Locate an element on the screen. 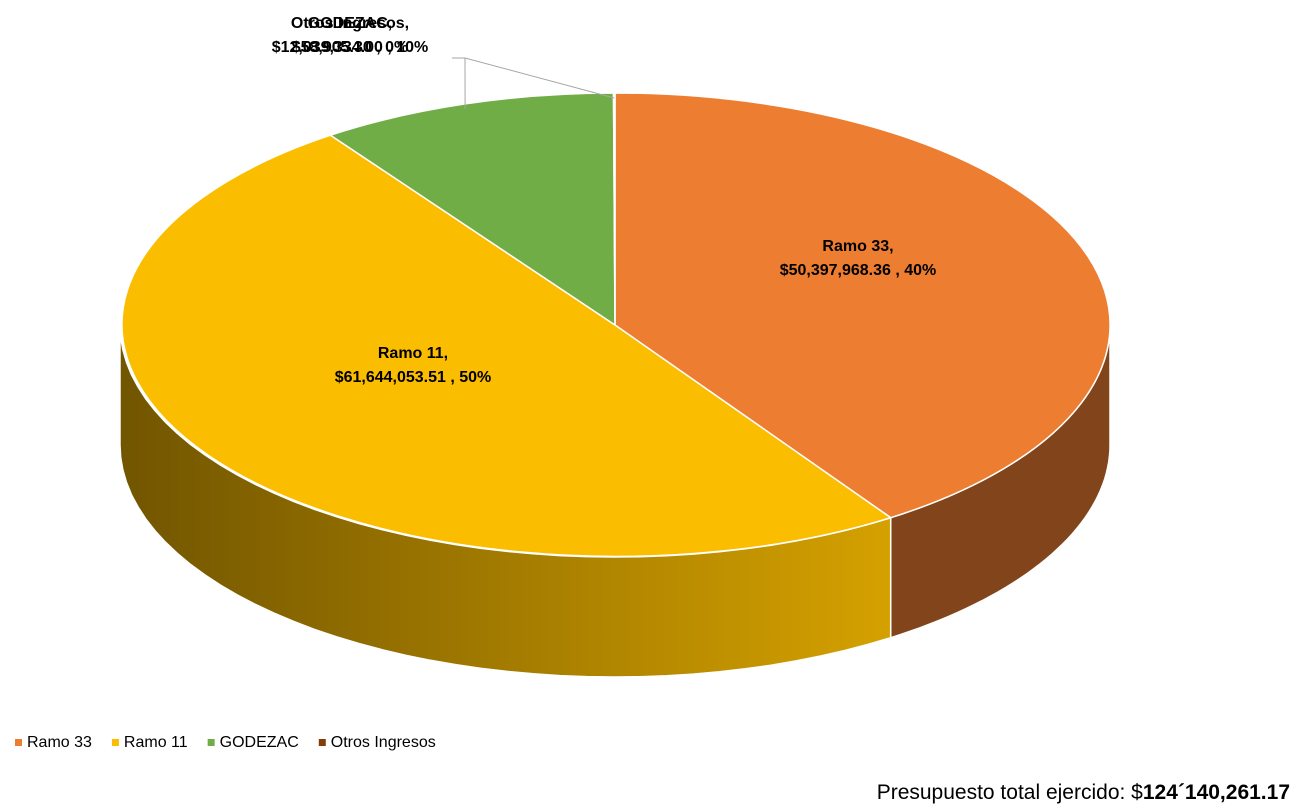 The height and width of the screenshot is (812, 1302). value-label: $12,039,334.00 , 10% is located at coordinates (350, 47).